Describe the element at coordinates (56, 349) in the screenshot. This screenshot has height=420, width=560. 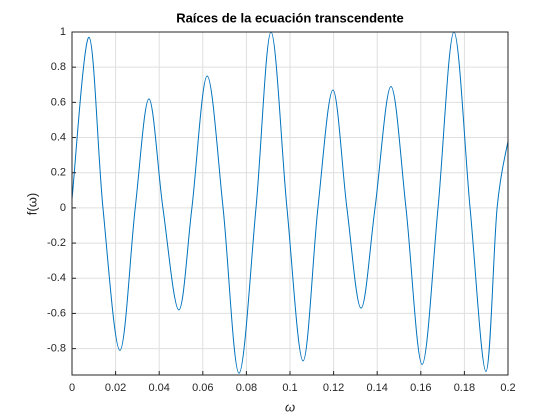
I see `y-tick-label: -0.8` at that location.